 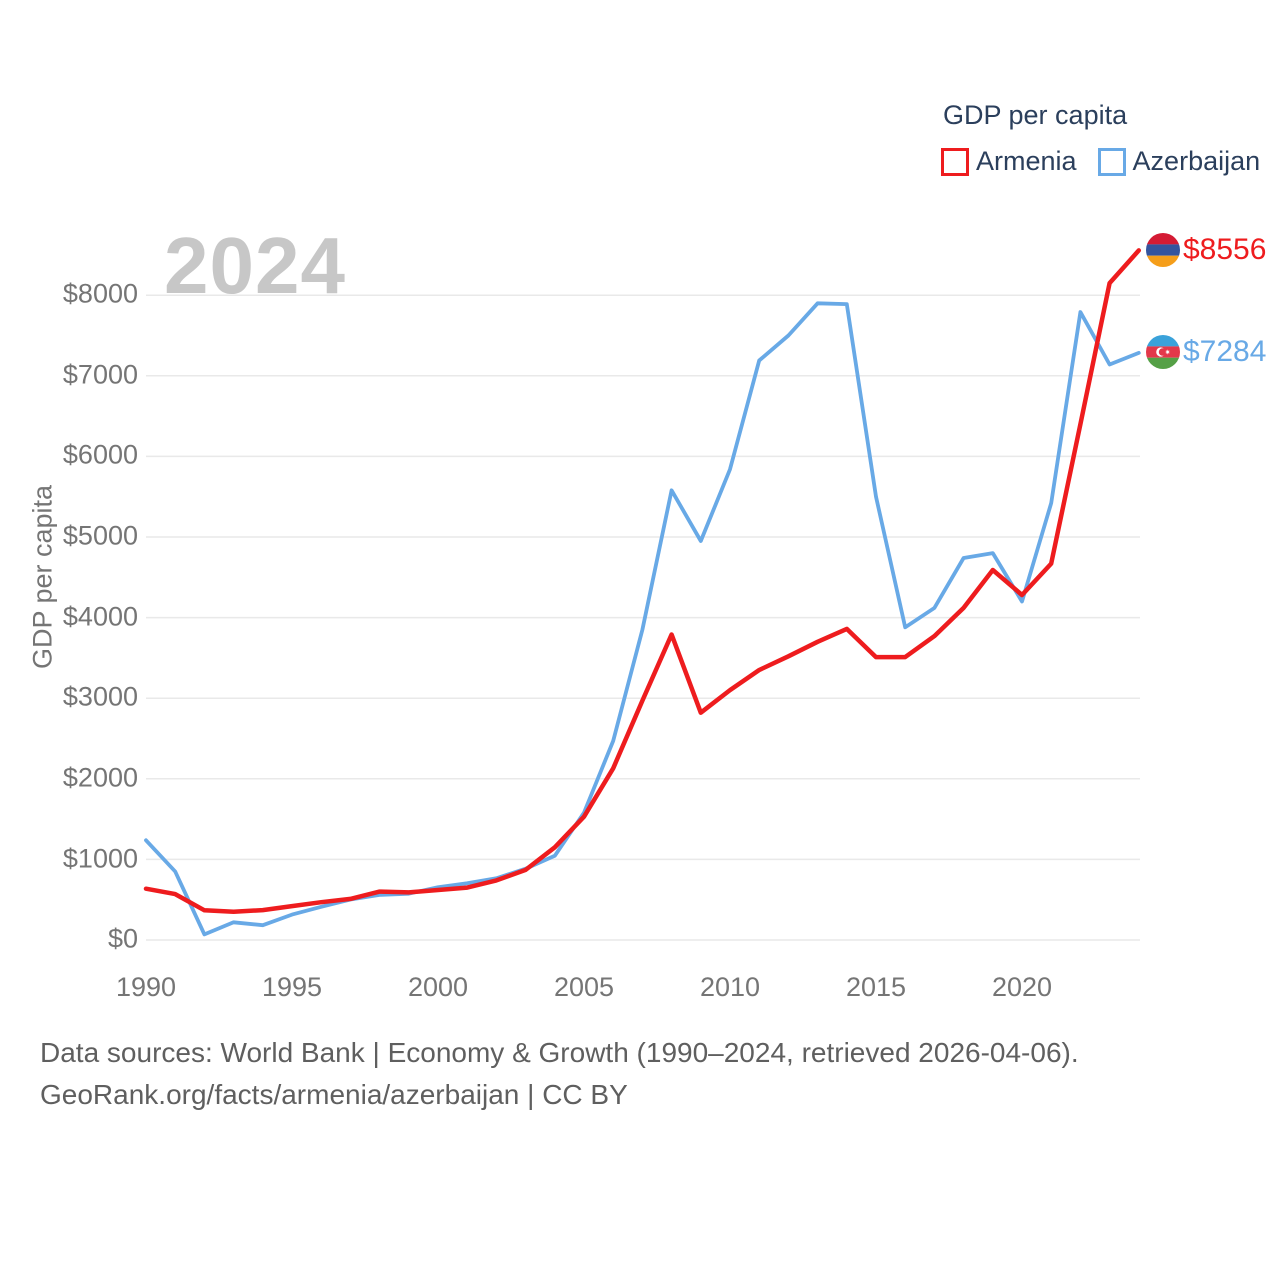 I want to click on x-tick-label: 2015, so click(x=876, y=987).